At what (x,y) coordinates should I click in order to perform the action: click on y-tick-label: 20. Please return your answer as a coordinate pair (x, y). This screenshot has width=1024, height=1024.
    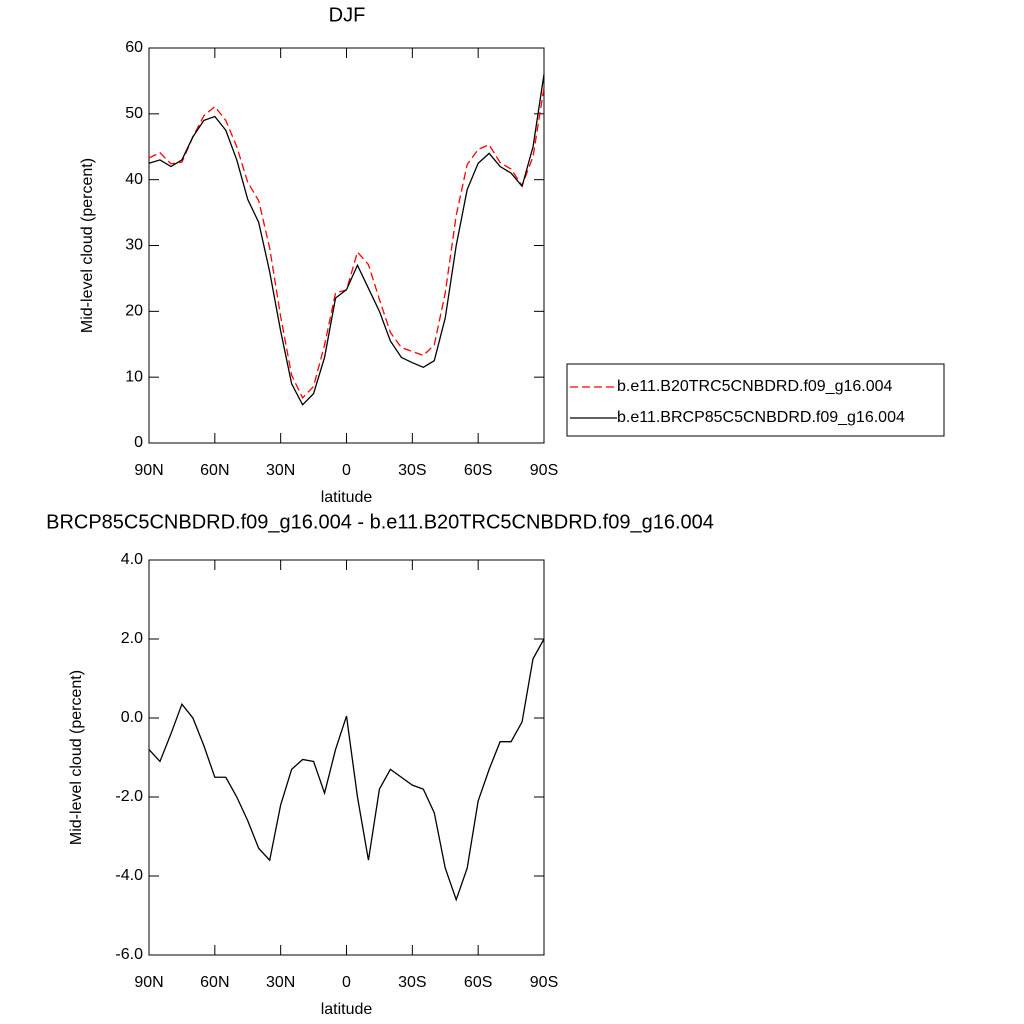
    Looking at the image, I should click on (134, 311).